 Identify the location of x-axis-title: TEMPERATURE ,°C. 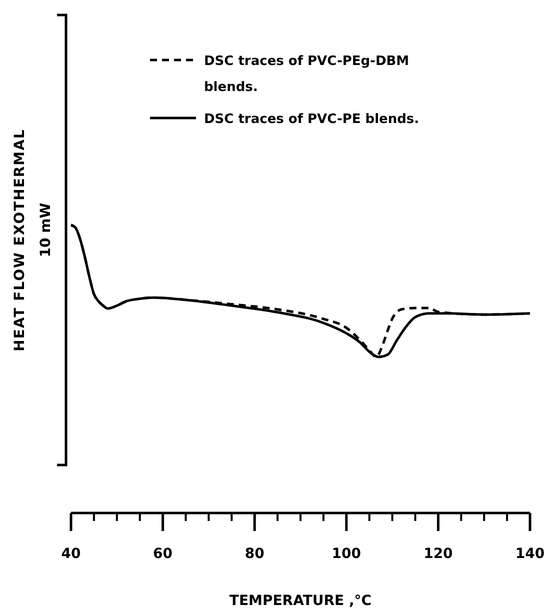
(300, 601).